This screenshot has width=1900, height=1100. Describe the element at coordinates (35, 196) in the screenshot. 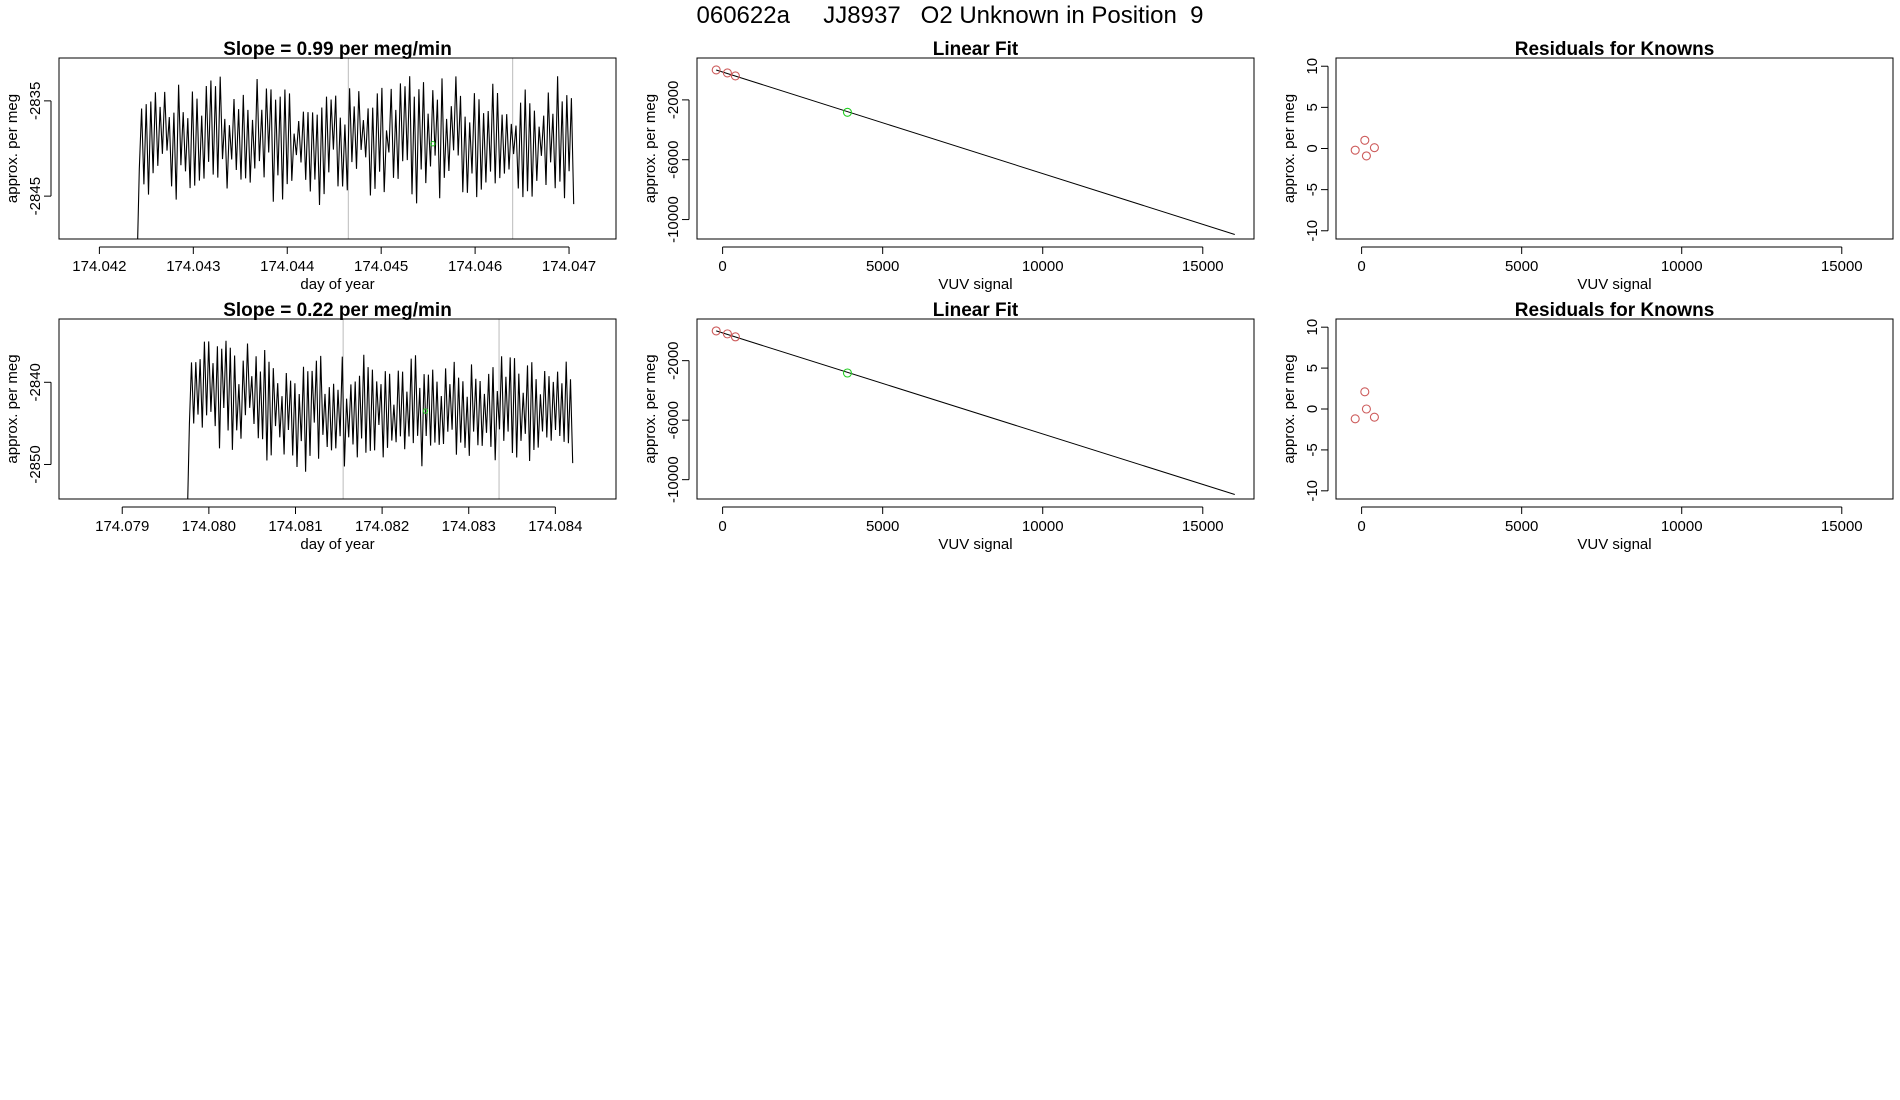

I see `y-tick-label: -2845` at that location.